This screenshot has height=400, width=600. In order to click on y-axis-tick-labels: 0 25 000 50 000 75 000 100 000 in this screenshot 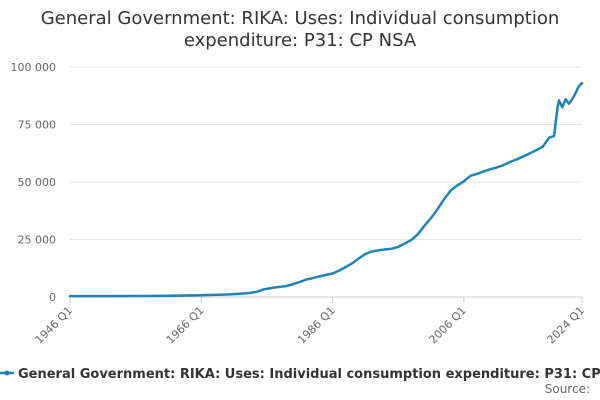, I will do `click(34, 182)`.